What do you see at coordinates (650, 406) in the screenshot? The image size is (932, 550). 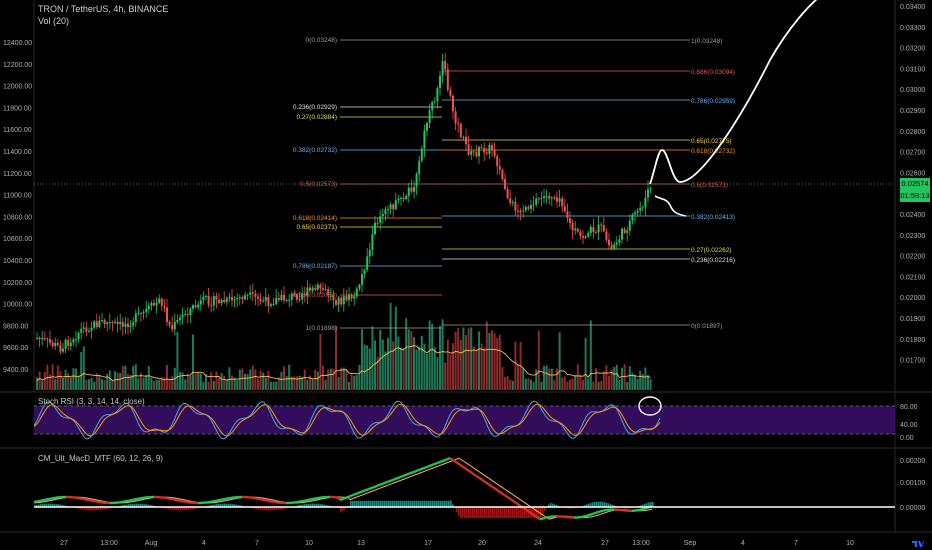 I see `stoch-circle-drawing` at bounding box center [650, 406].